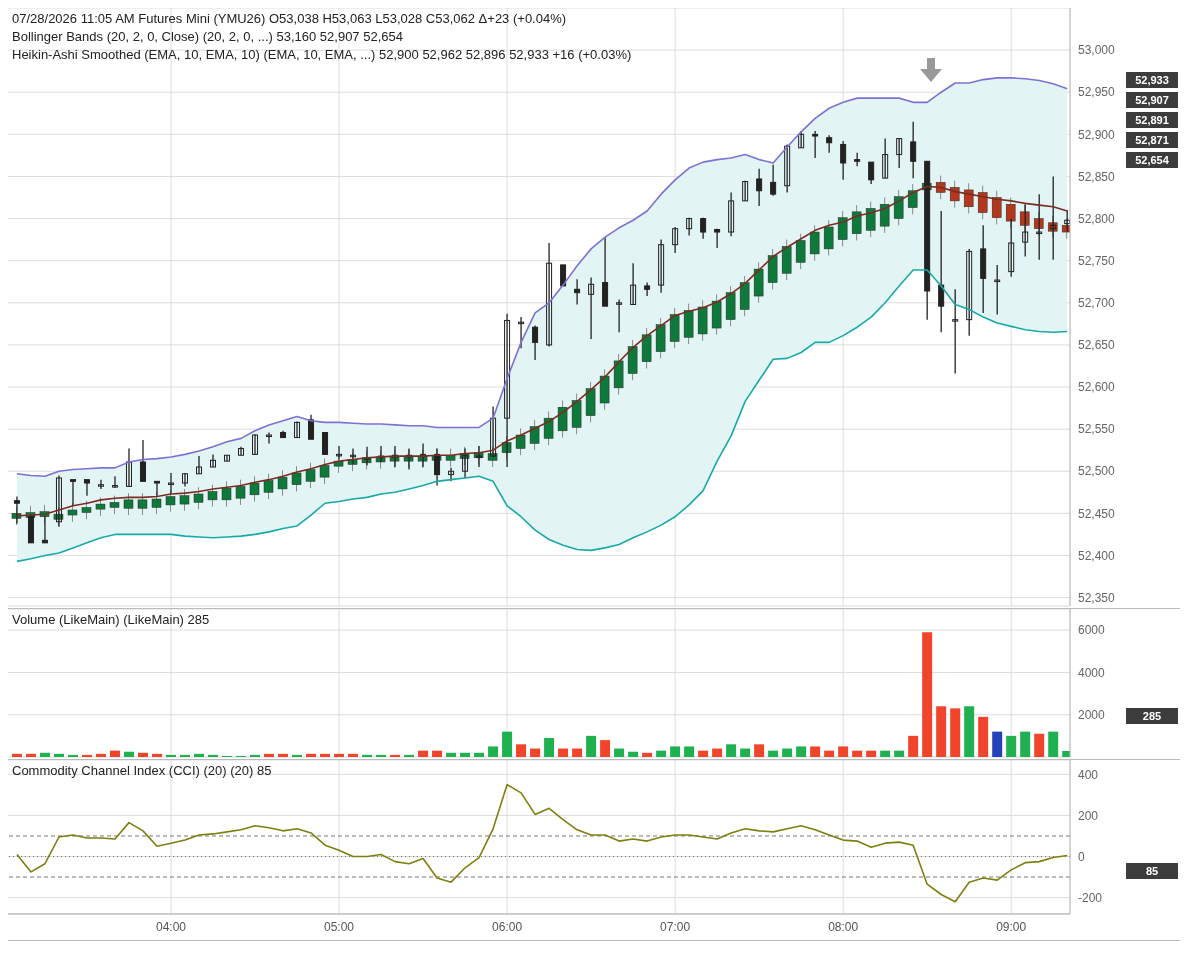 Image resolution: width=1188 pixels, height=953 pixels. What do you see at coordinates (1011, 926) in the screenshot?
I see `x-tick-label: 09:00` at bounding box center [1011, 926].